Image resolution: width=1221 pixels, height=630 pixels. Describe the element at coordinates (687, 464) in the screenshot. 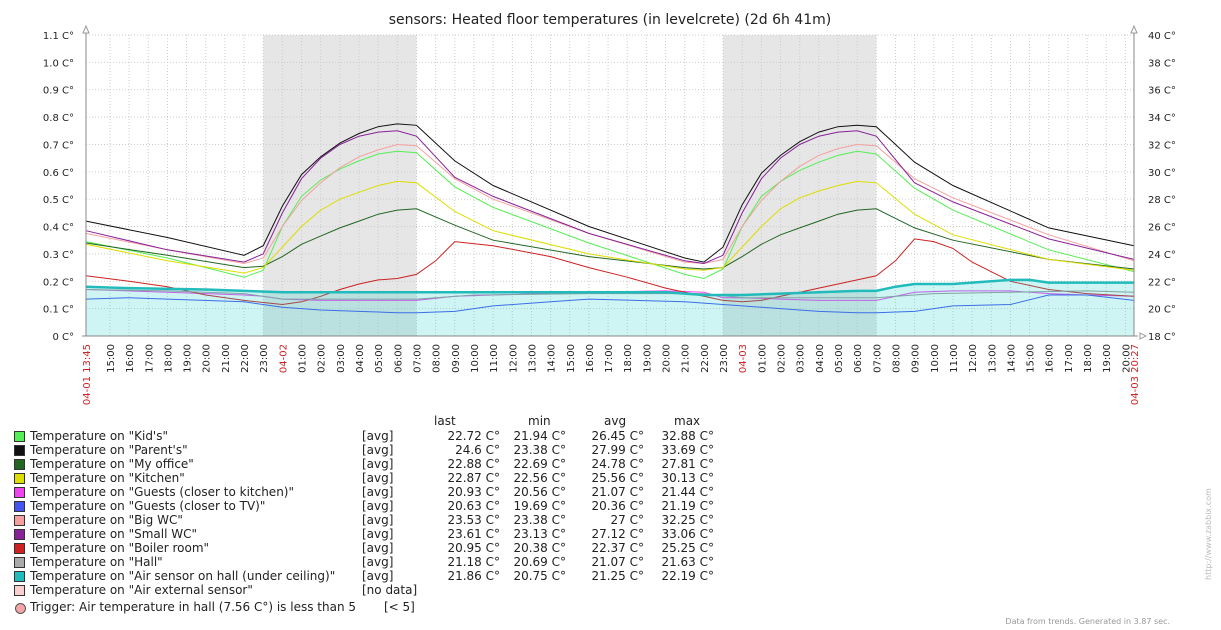

I see `legend-item-max: 27.81 C°` at that location.